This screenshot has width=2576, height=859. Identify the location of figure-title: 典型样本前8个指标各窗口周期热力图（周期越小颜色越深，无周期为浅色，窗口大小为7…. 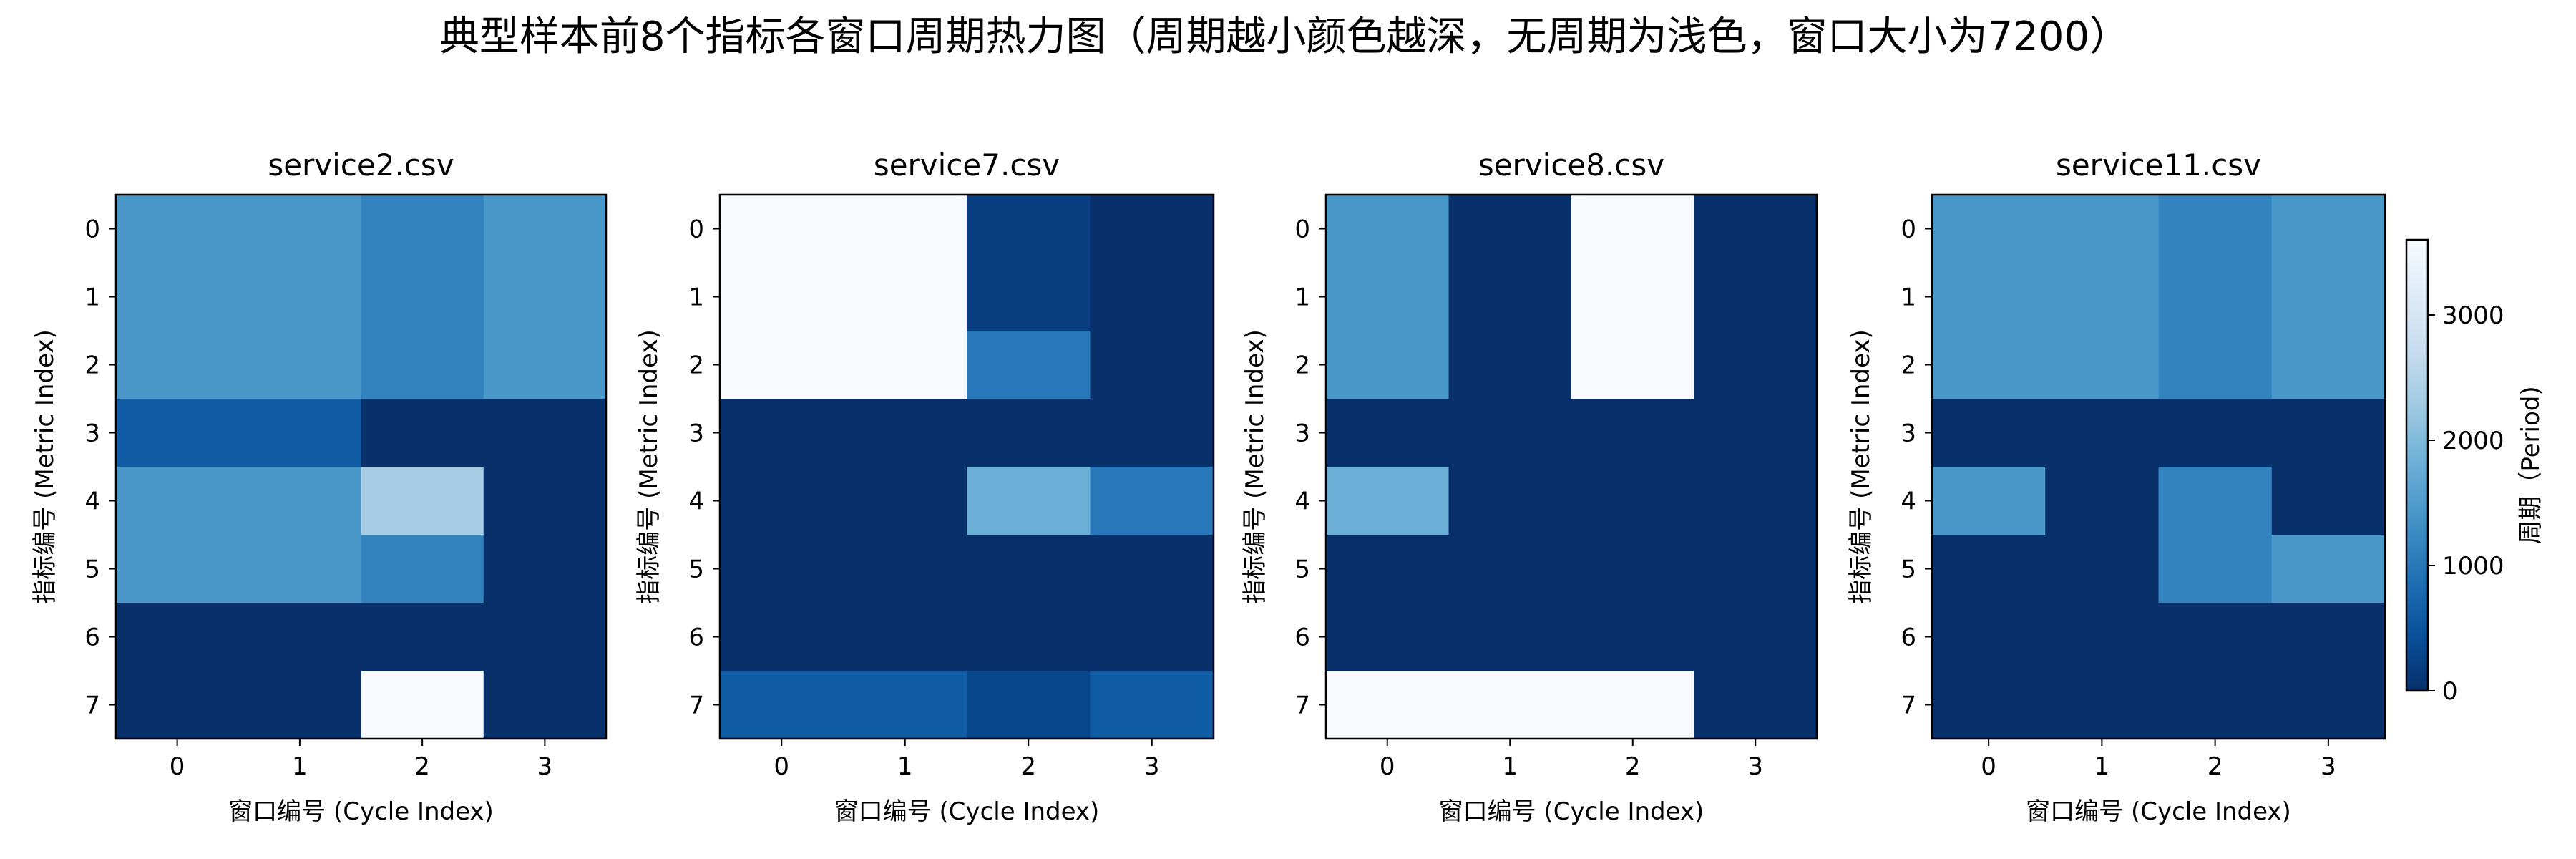
(1284, 37).